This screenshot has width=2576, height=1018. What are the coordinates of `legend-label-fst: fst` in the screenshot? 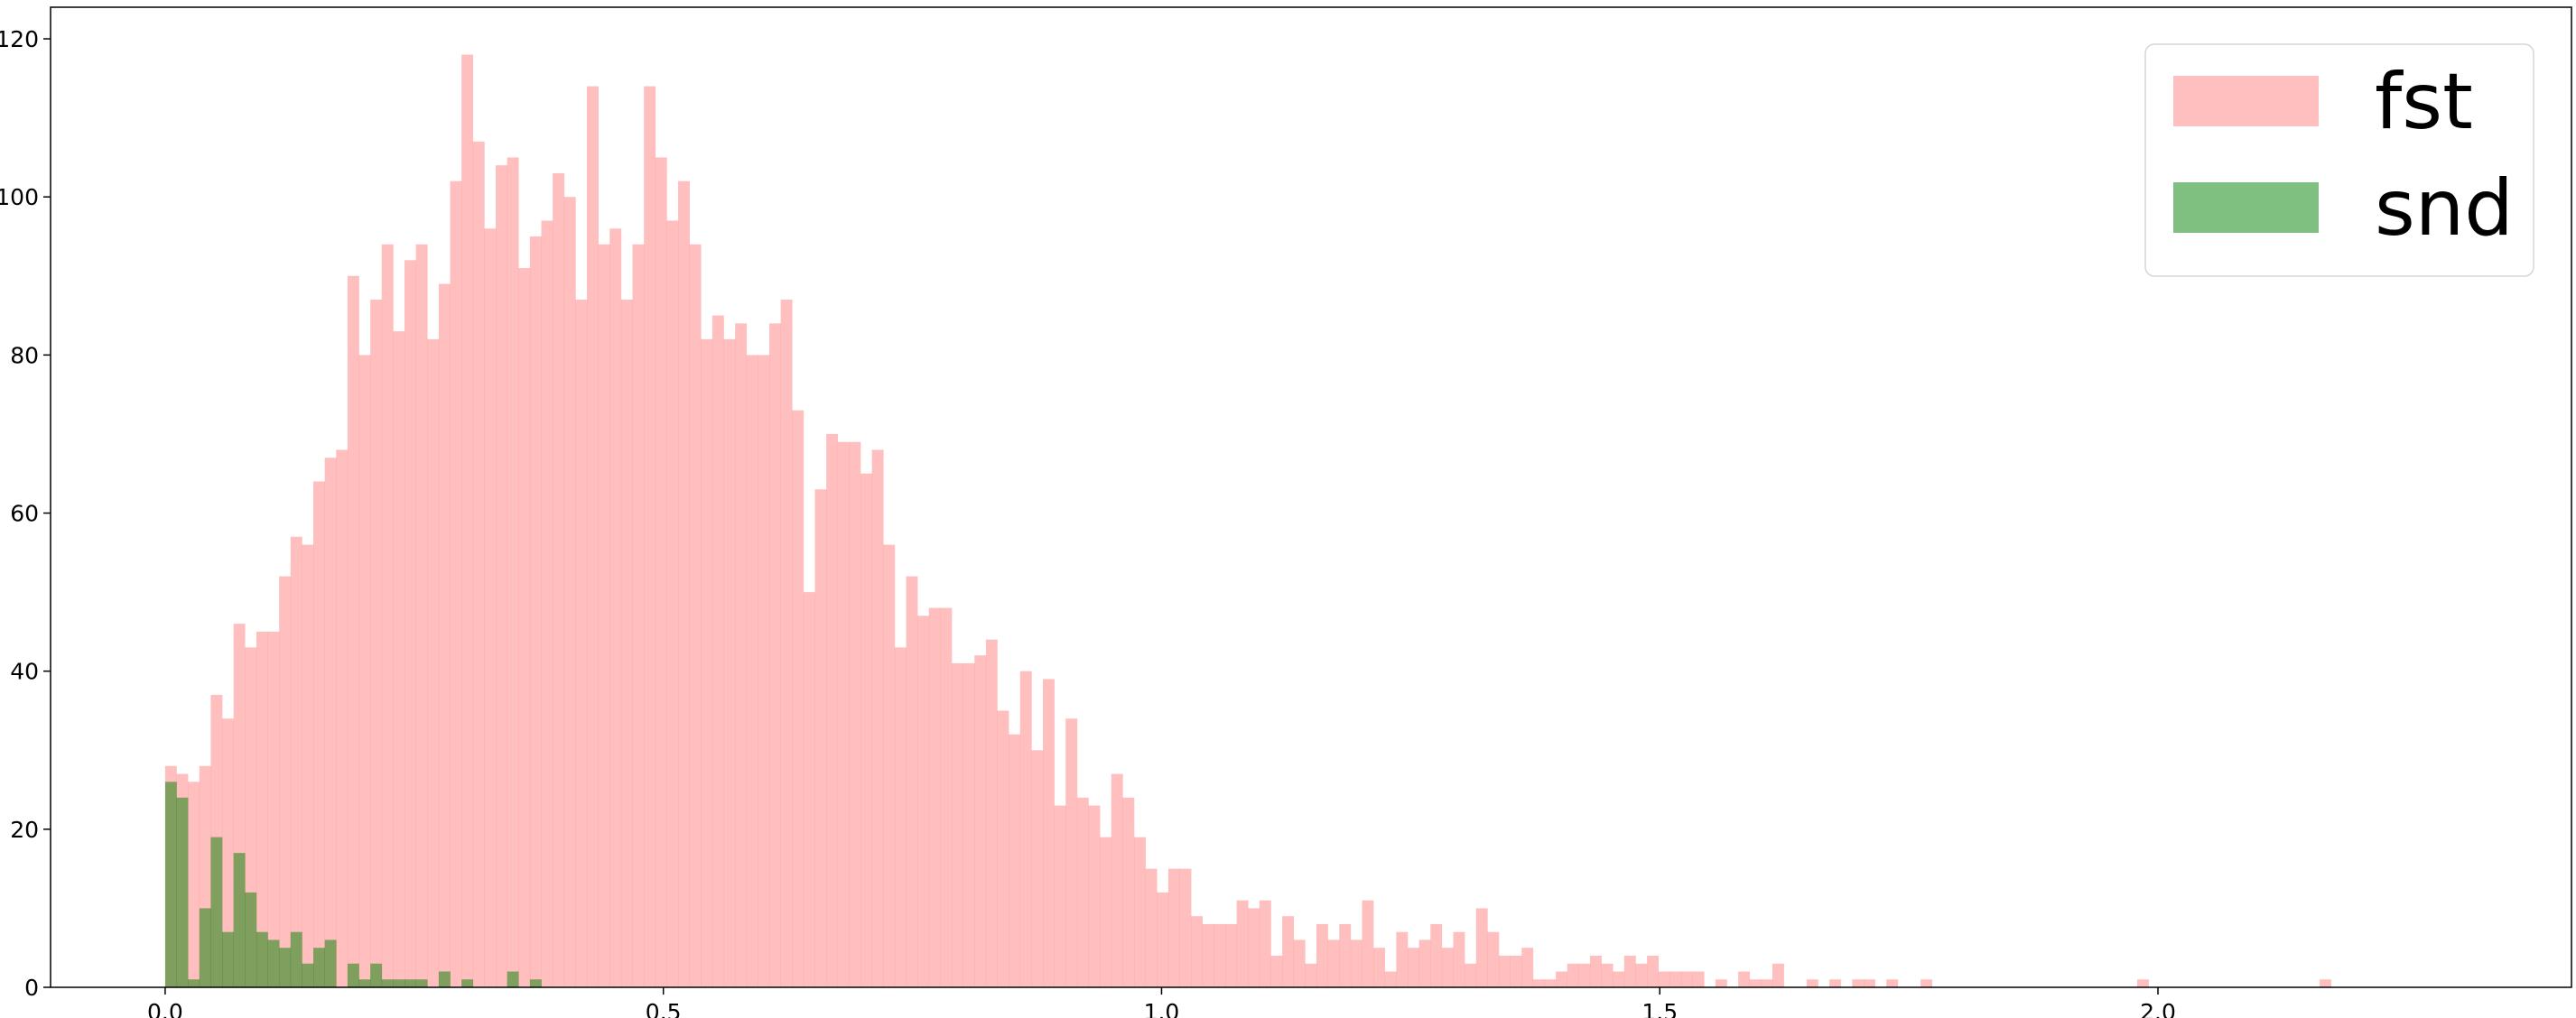 It's located at (2424, 102).